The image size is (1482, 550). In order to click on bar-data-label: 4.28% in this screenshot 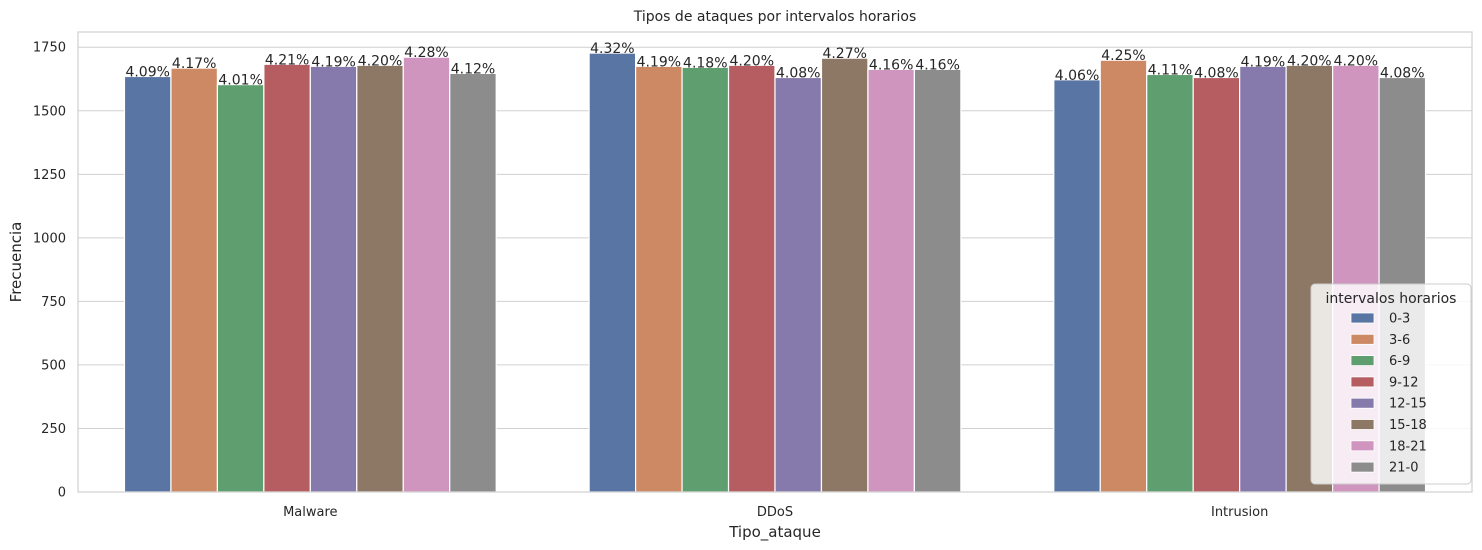, I will do `click(426, 53)`.